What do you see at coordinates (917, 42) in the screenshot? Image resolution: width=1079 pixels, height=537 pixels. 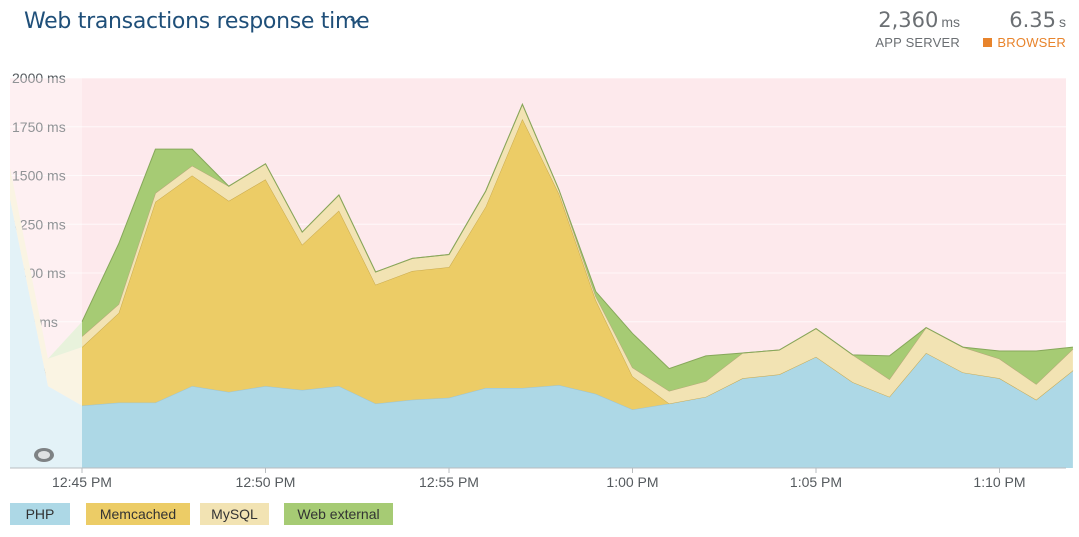 I see `app-server-label: APP SERVER` at bounding box center [917, 42].